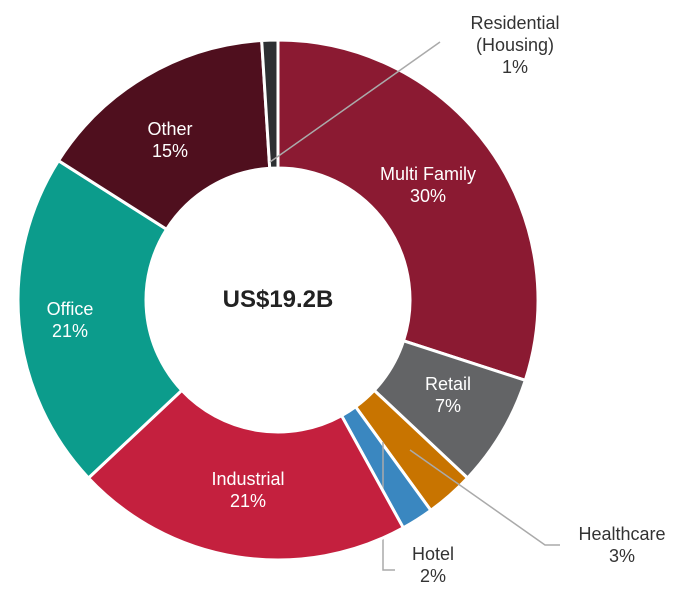 The image size is (698, 593). I want to click on label-text: Hotel, so click(433, 554).